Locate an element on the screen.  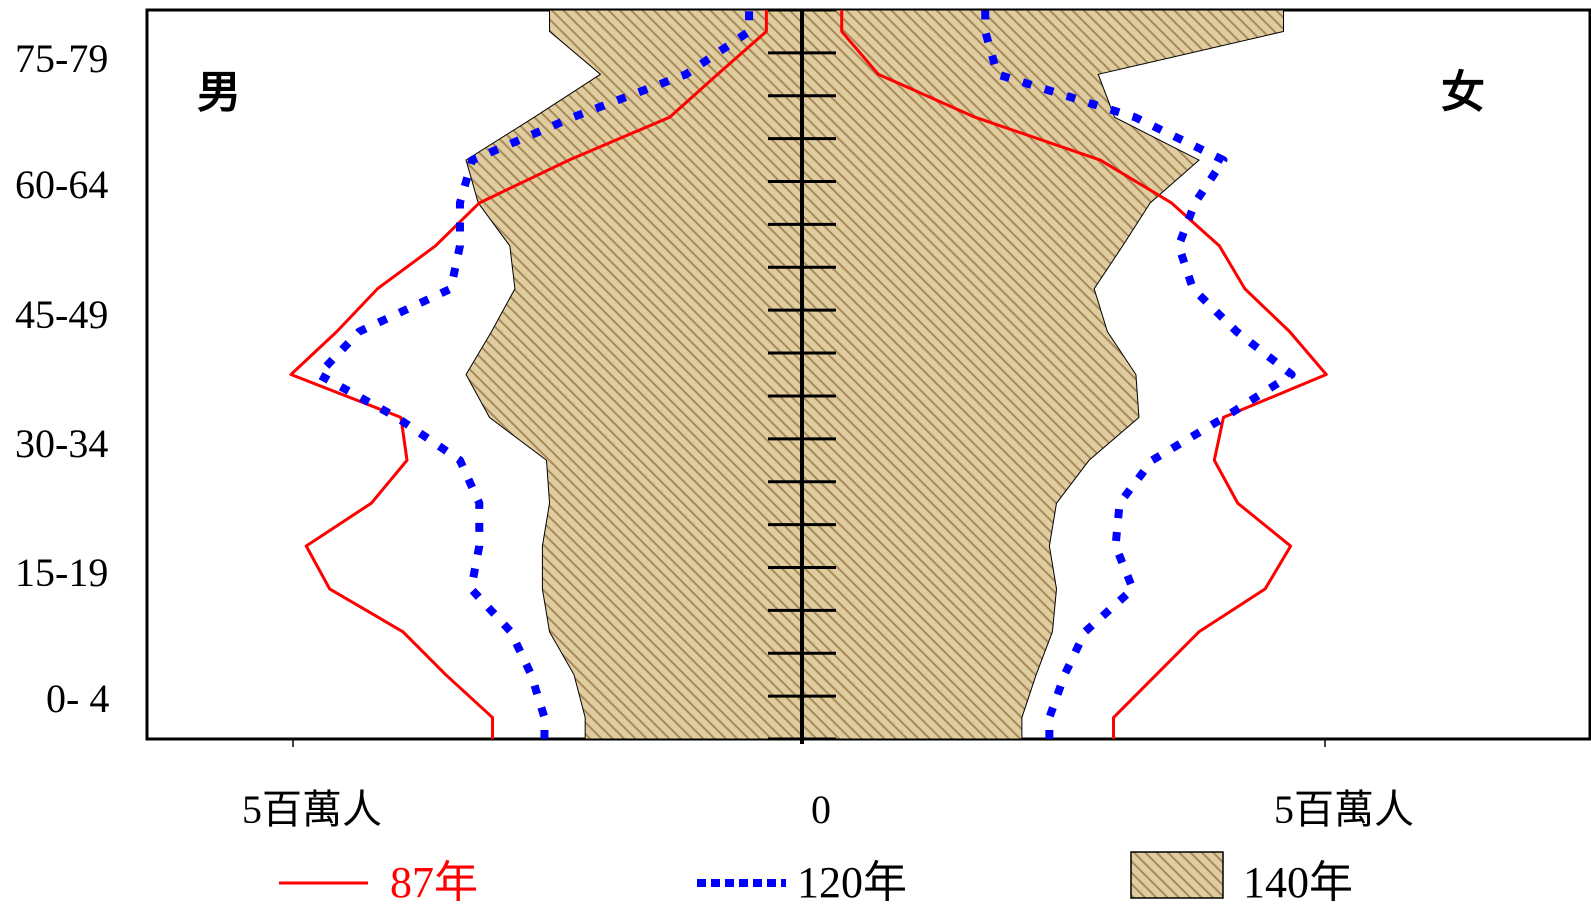
x-tick-label-left: 5百萬人 is located at coordinates (312, 809).